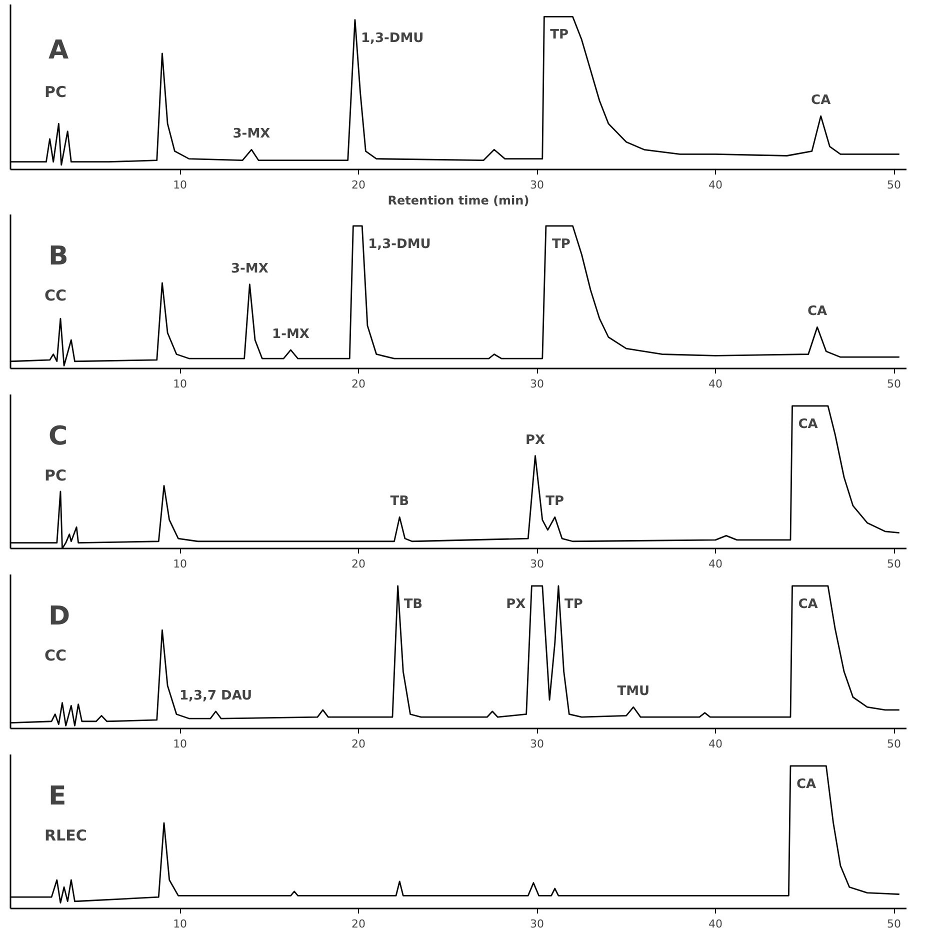 The width and height of the screenshot is (926, 944). Describe the element at coordinates (291, 334) in the screenshot. I see `annotation: 1-MX` at that location.